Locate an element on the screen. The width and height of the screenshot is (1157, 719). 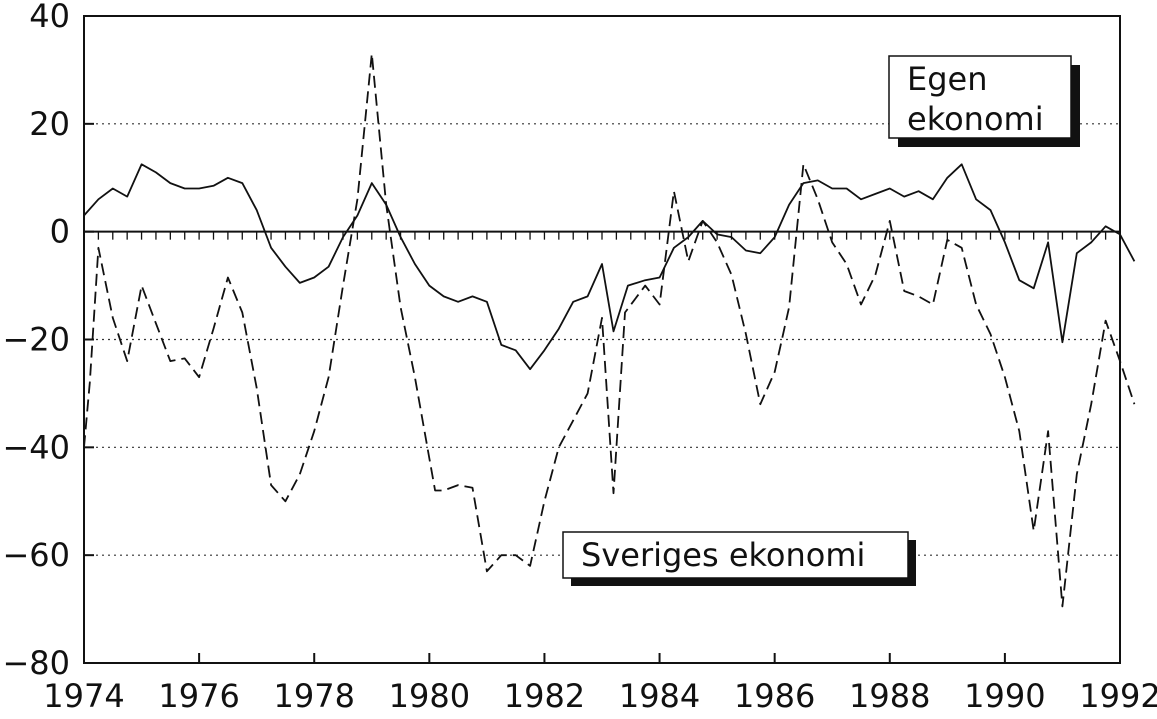
x-tick-label: 1992 is located at coordinates (1118, 696).